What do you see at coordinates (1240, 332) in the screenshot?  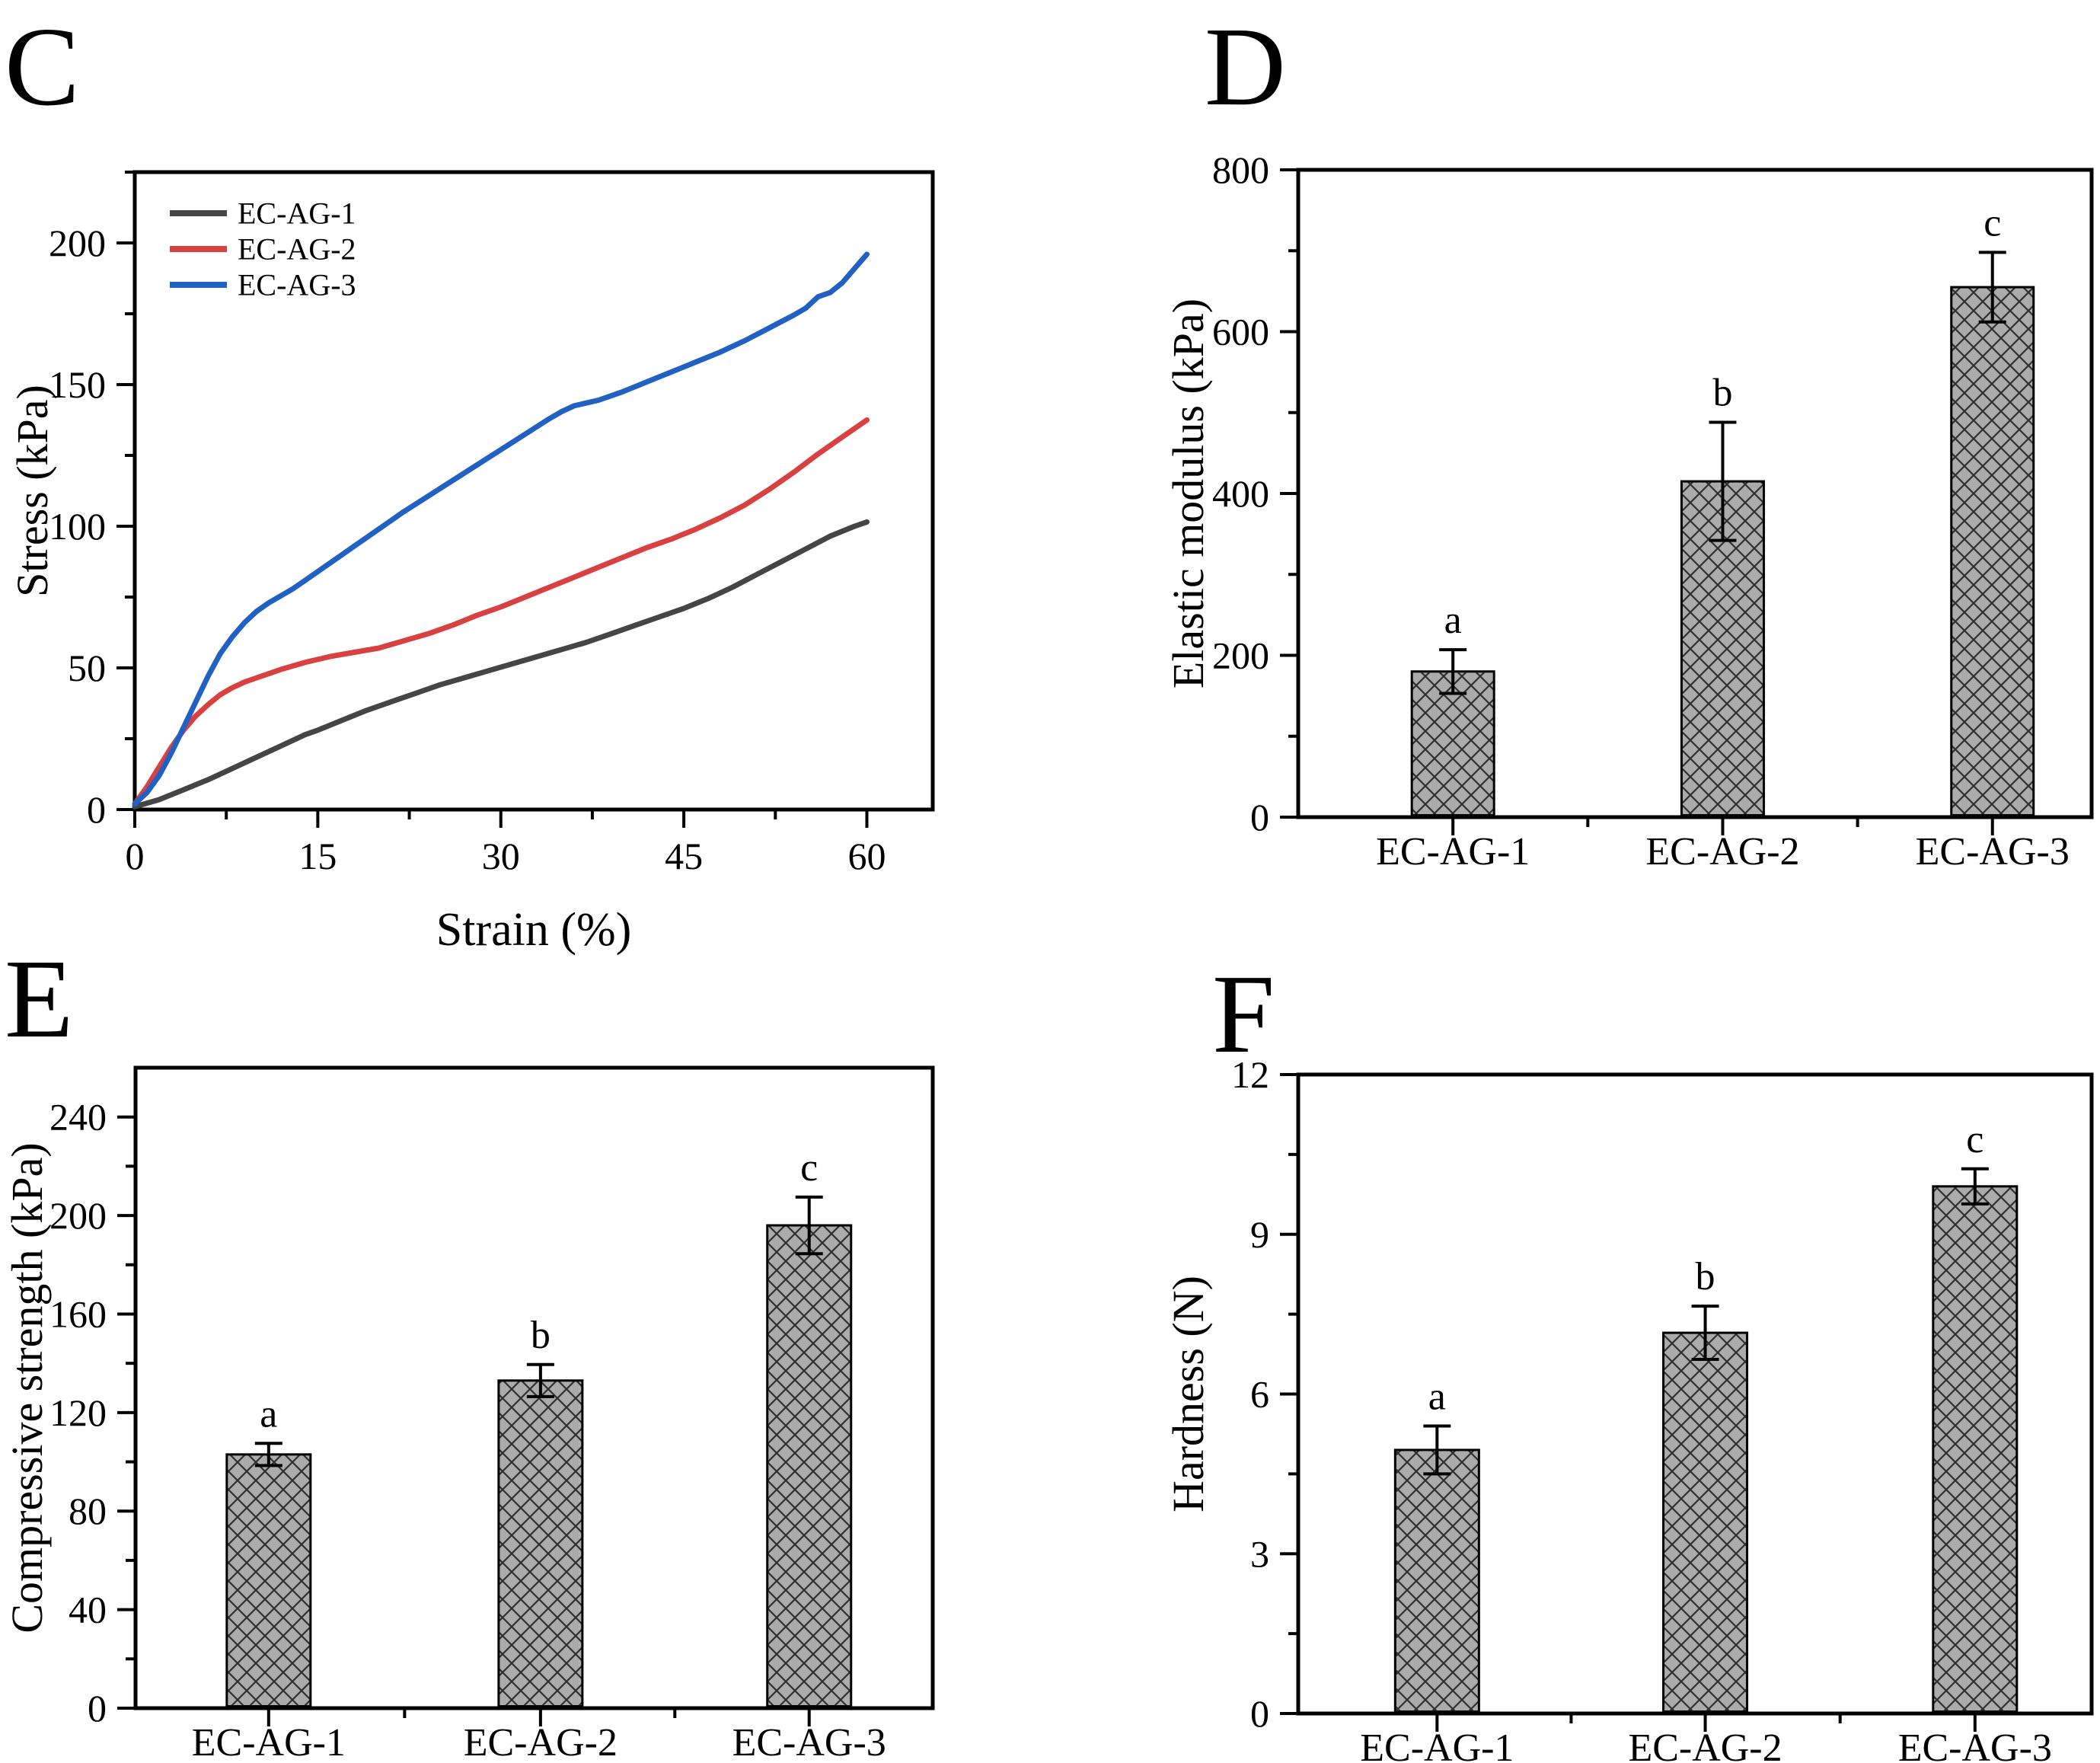 I see `y-tick-label: 600` at bounding box center [1240, 332].